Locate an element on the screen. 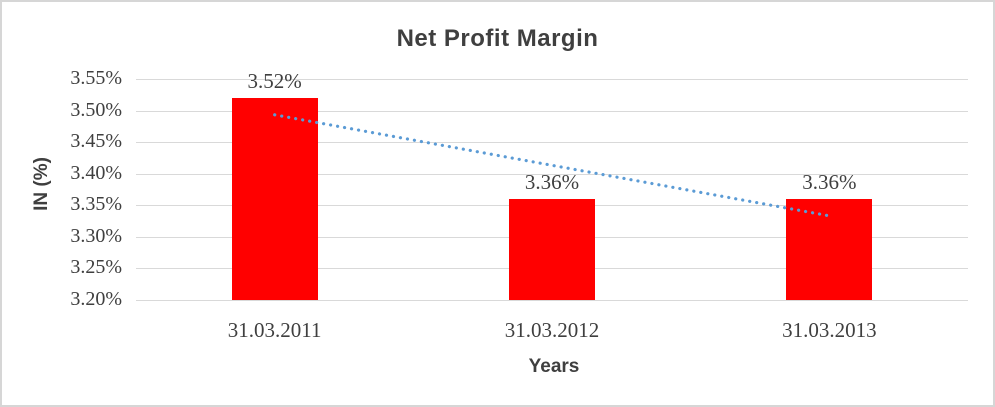  y-tick-label: 3.20% is located at coordinates (96, 299).